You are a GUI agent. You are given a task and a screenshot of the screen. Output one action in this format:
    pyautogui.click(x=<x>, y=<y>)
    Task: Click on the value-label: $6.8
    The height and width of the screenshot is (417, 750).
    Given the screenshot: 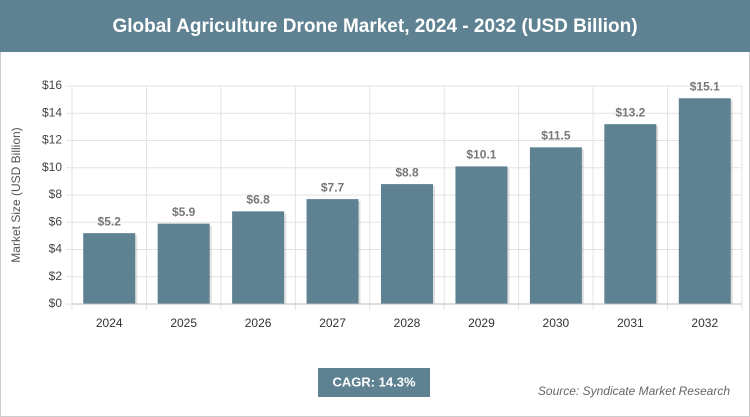 What is the action you would take?
    pyautogui.click(x=258, y=200)
    